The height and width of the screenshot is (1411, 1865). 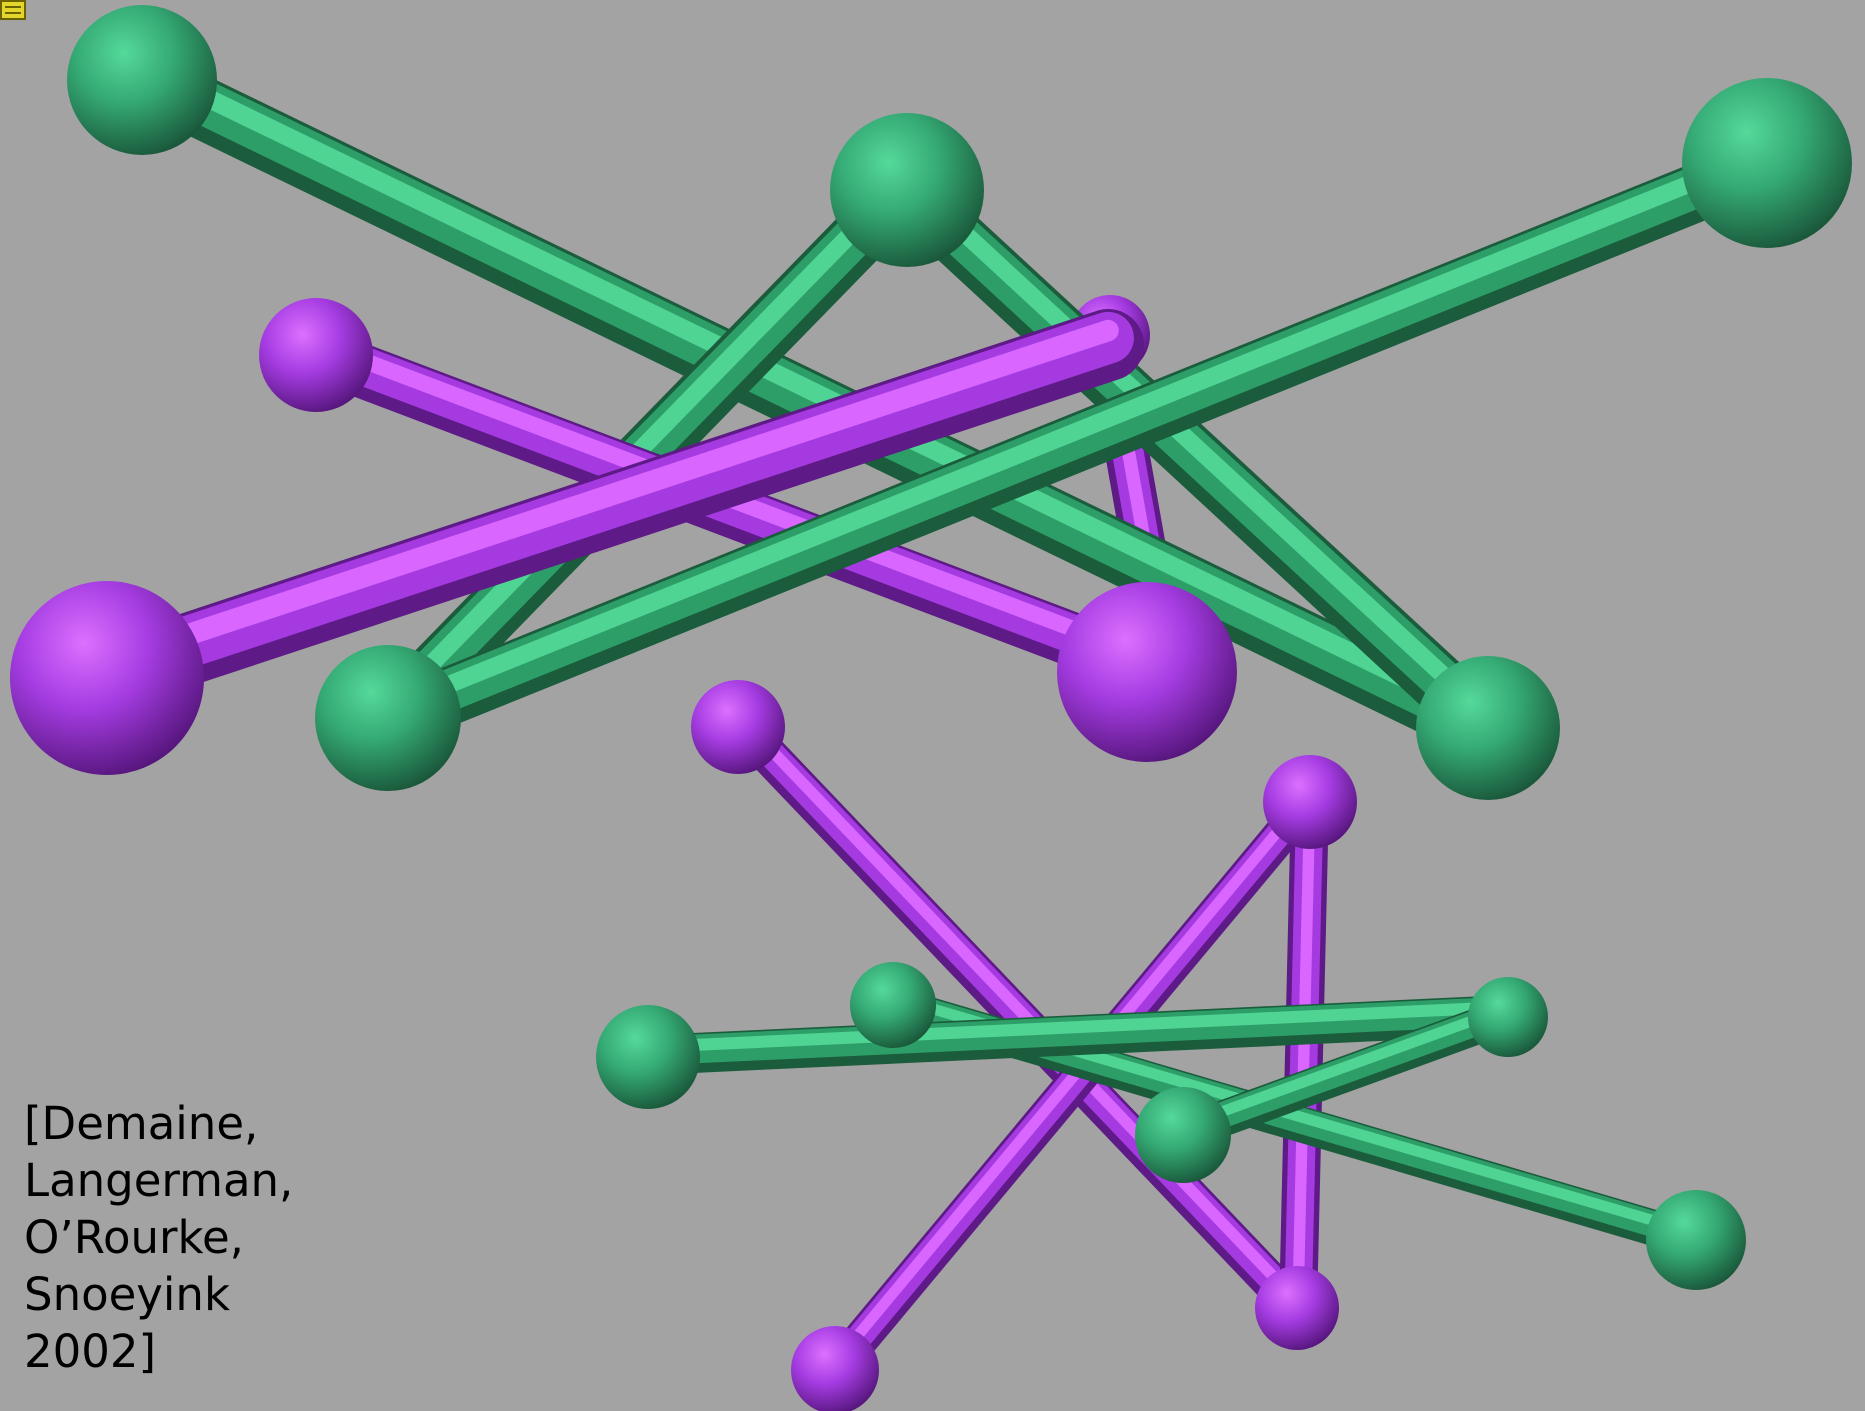 What do you see at coordinates (159, 1180) in the screenshot?
I see `citation-line: Langerman,` at bounding box center [159, 1180].